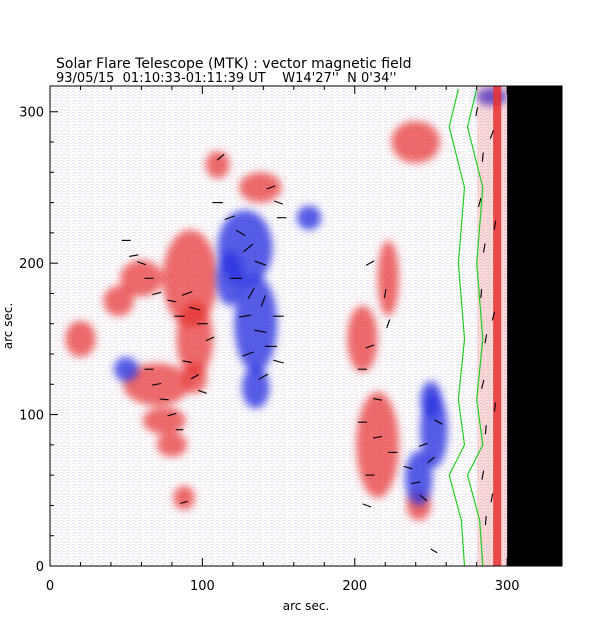 This screenshot has width=612, height=617. What do you see at coordinates (202, 586) in the screenshot?
I see `x-tick-label-100: 100` at bounding box center [202, 586].